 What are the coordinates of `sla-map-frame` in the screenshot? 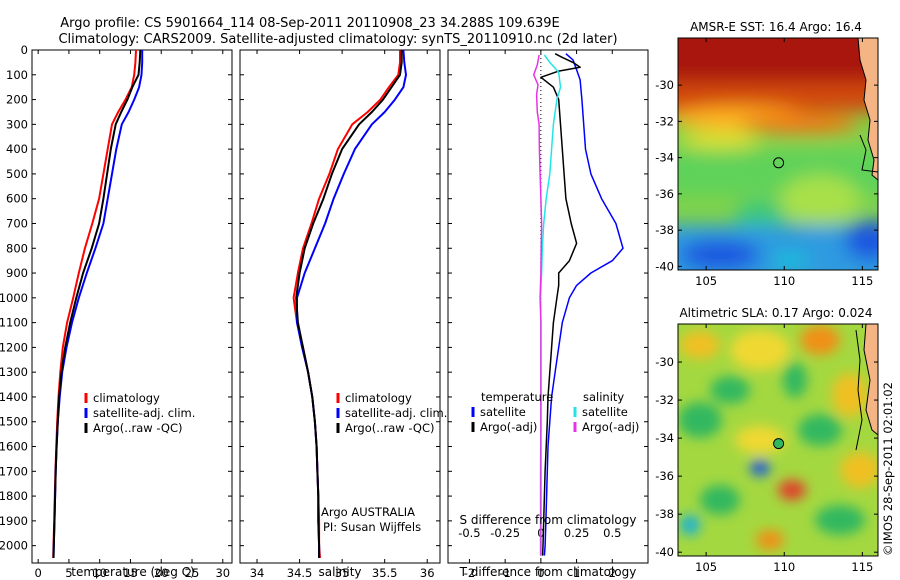 It's located at (778, 440).